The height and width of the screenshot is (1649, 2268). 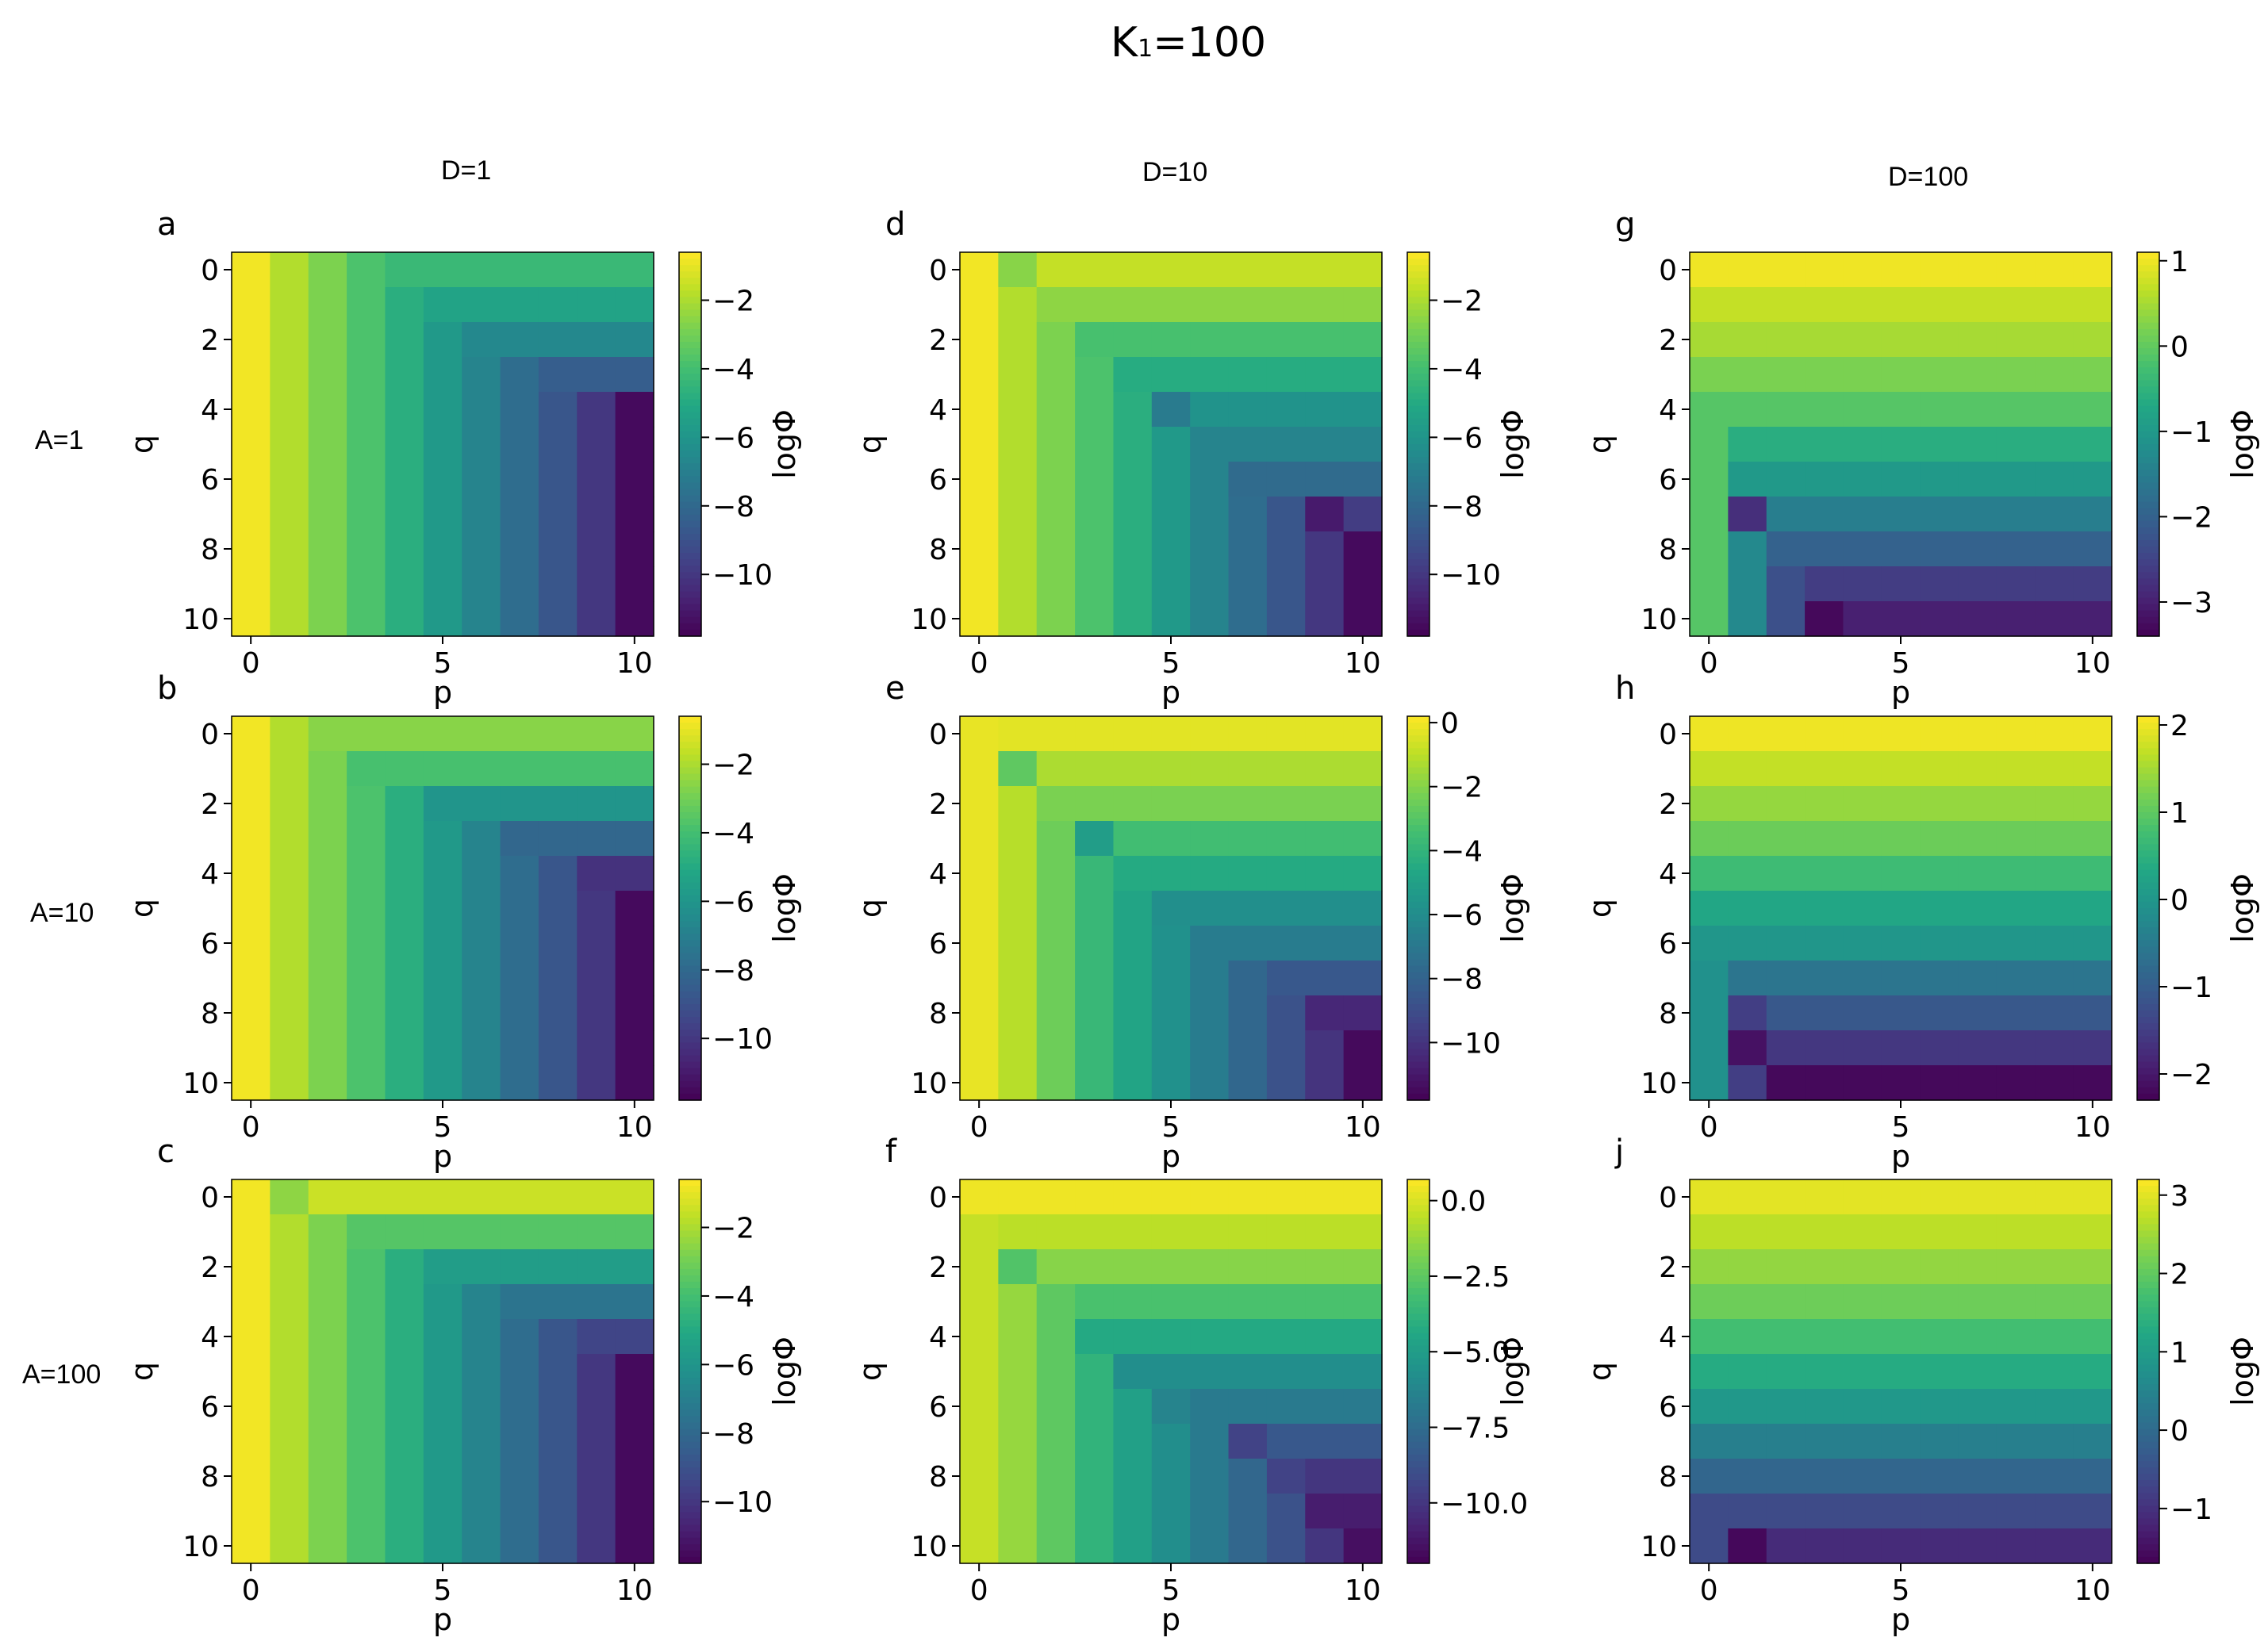 What do you see at coordinates (2148, 1291) in the screenshot?
I see `colorbar-gradient-j` at bounding box center [2148, 1291].